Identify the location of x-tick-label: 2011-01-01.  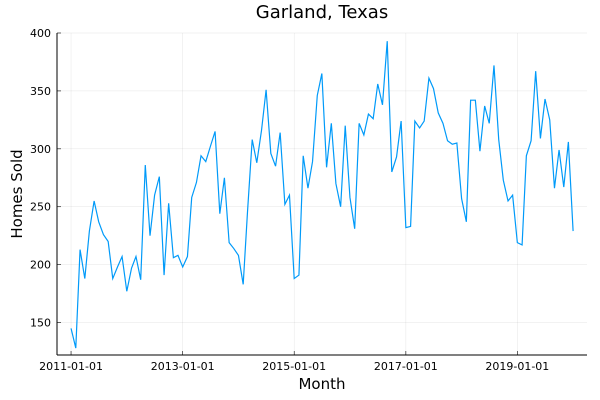
(71, 366).